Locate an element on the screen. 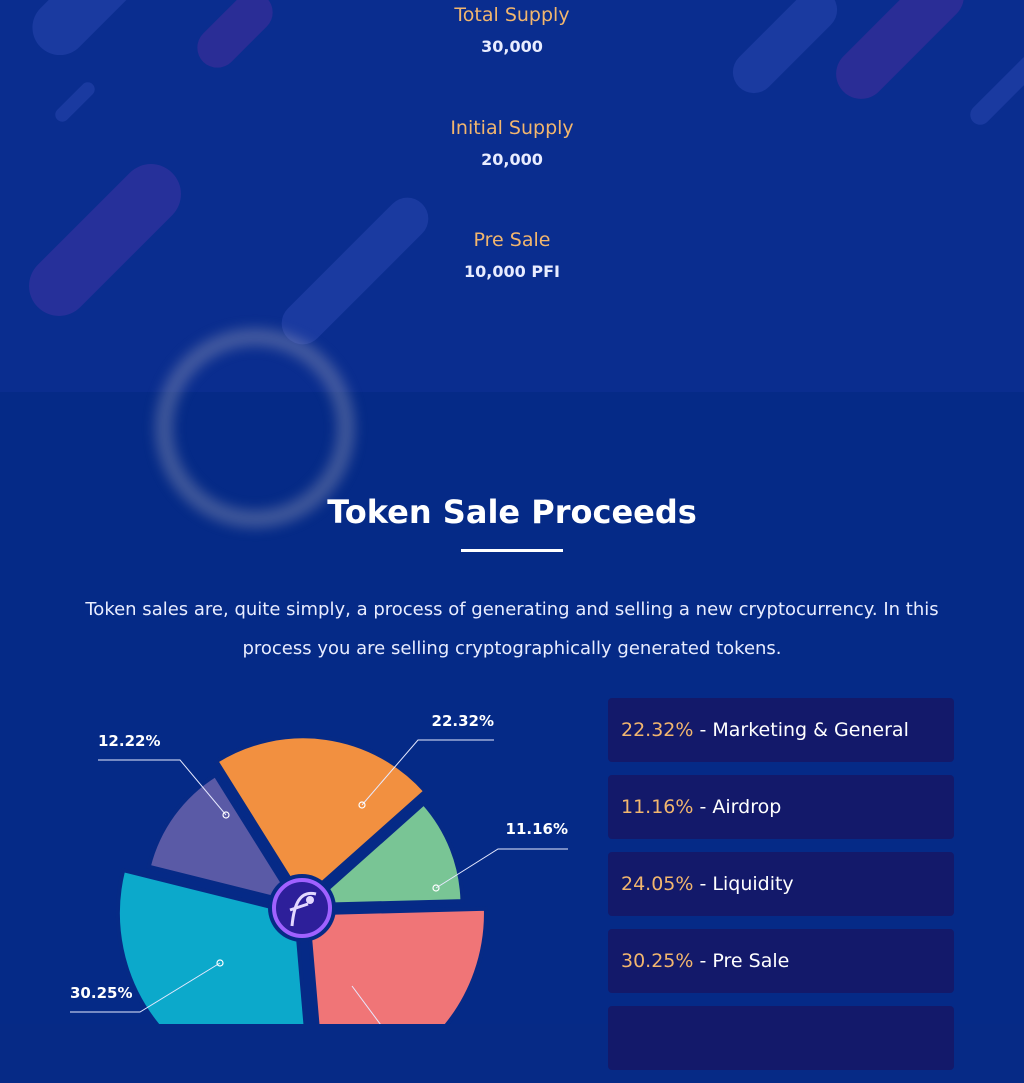 This screenshot has width=1024, height=1083. legend-percent: 22.32% is located at coordinates (657, 730).